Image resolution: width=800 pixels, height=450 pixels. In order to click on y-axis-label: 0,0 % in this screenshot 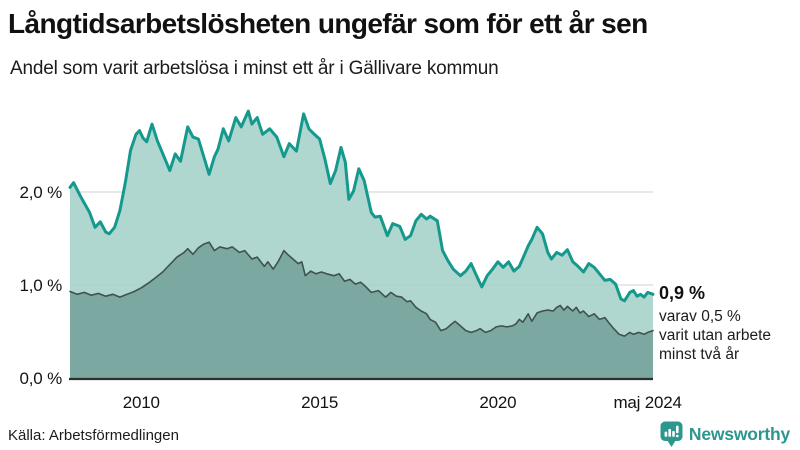, I will do `click(41, 378)`.